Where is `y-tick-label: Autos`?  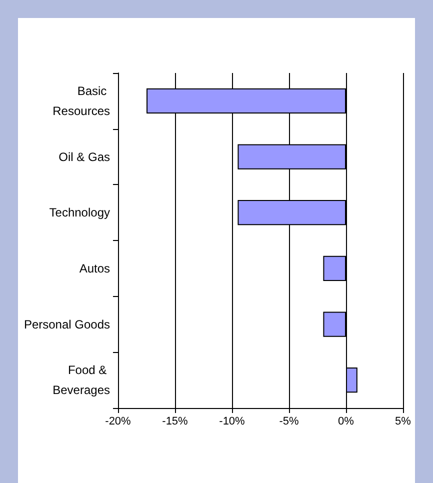 y-tick-label: Autos is located at coordinates (94, 268).